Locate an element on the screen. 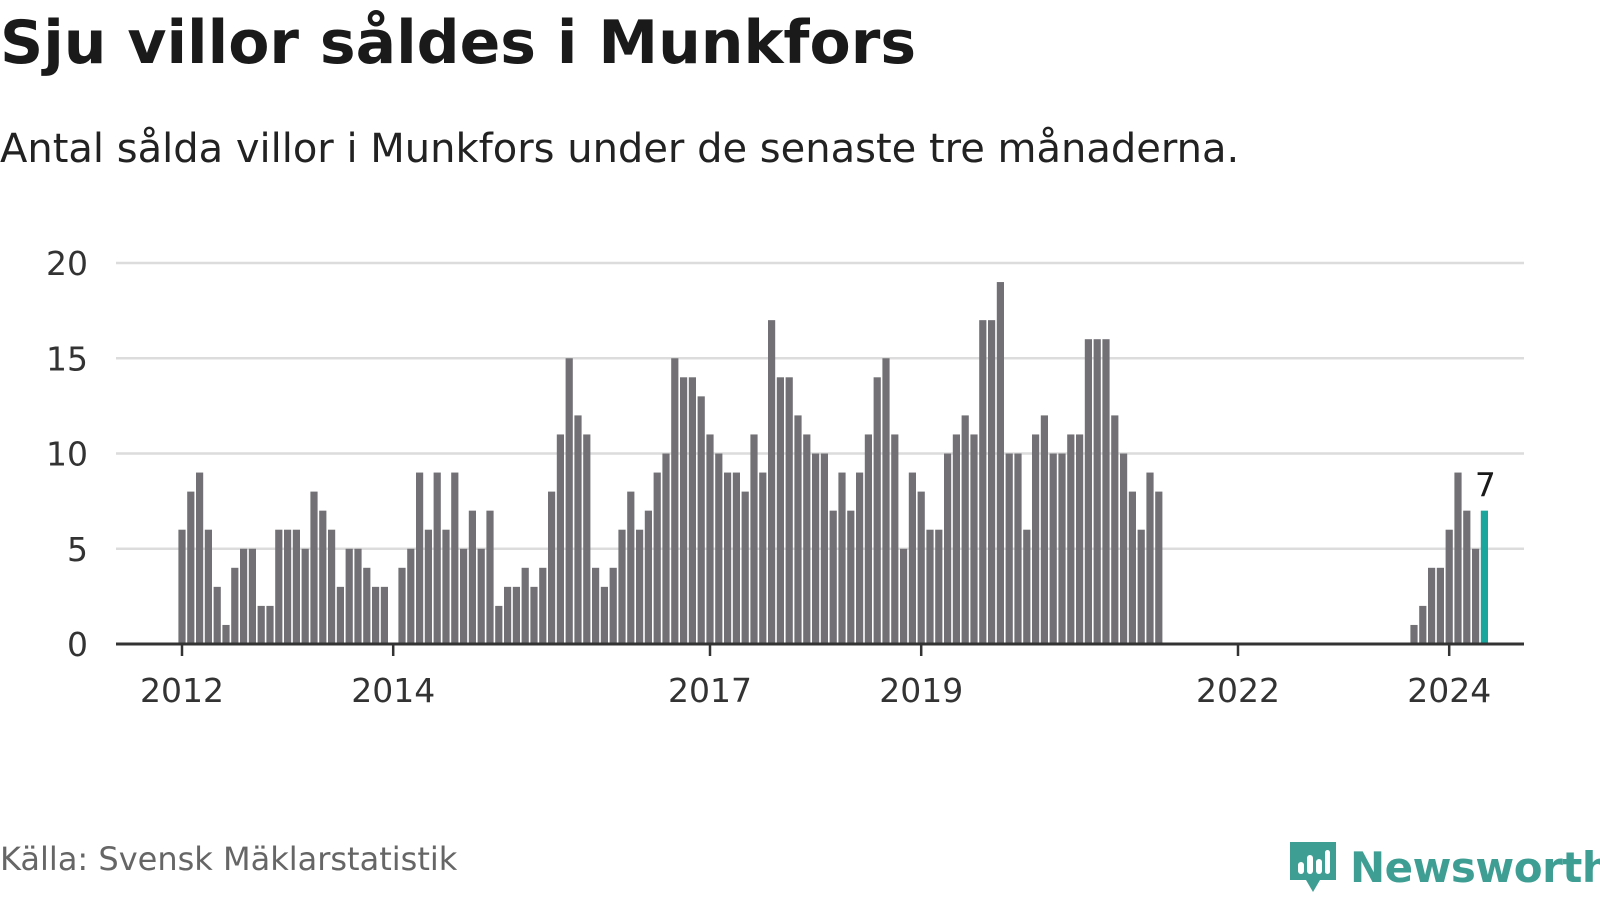  data-label-latest: 7 is located at coordinates (1485, 485).